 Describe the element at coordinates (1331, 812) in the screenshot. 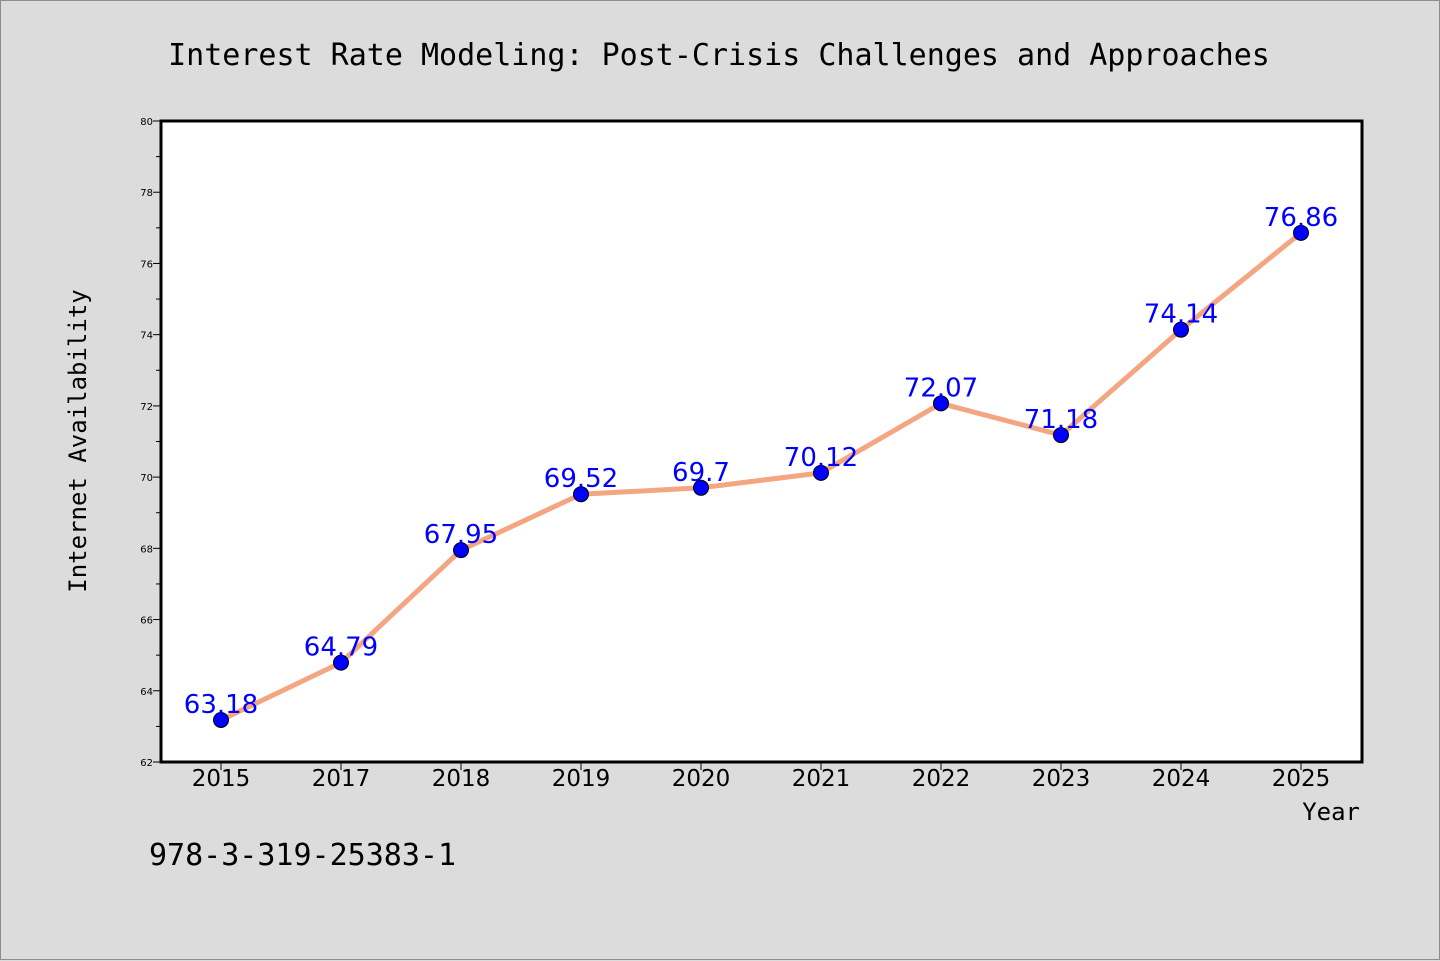

I see `x-axis-label: Year` at that location.